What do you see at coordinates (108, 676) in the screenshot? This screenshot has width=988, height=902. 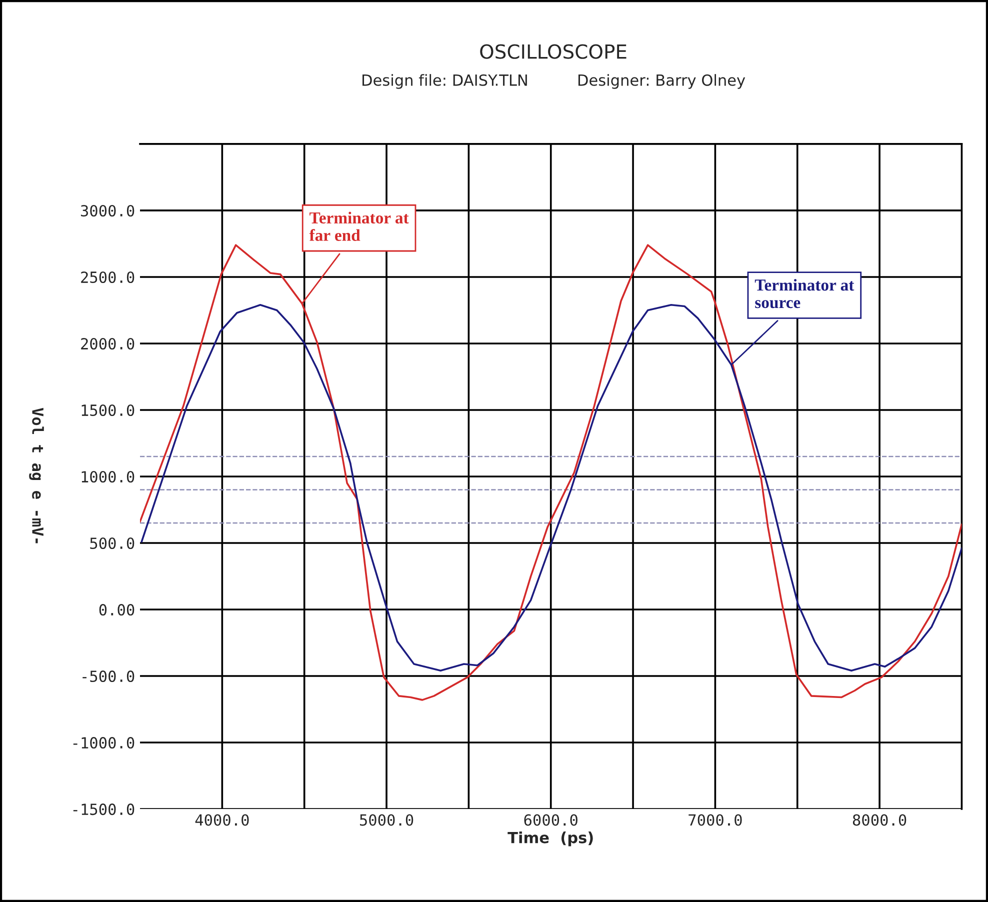 I see `y-tick-label: -500.0` at bounding box center [108, 676].